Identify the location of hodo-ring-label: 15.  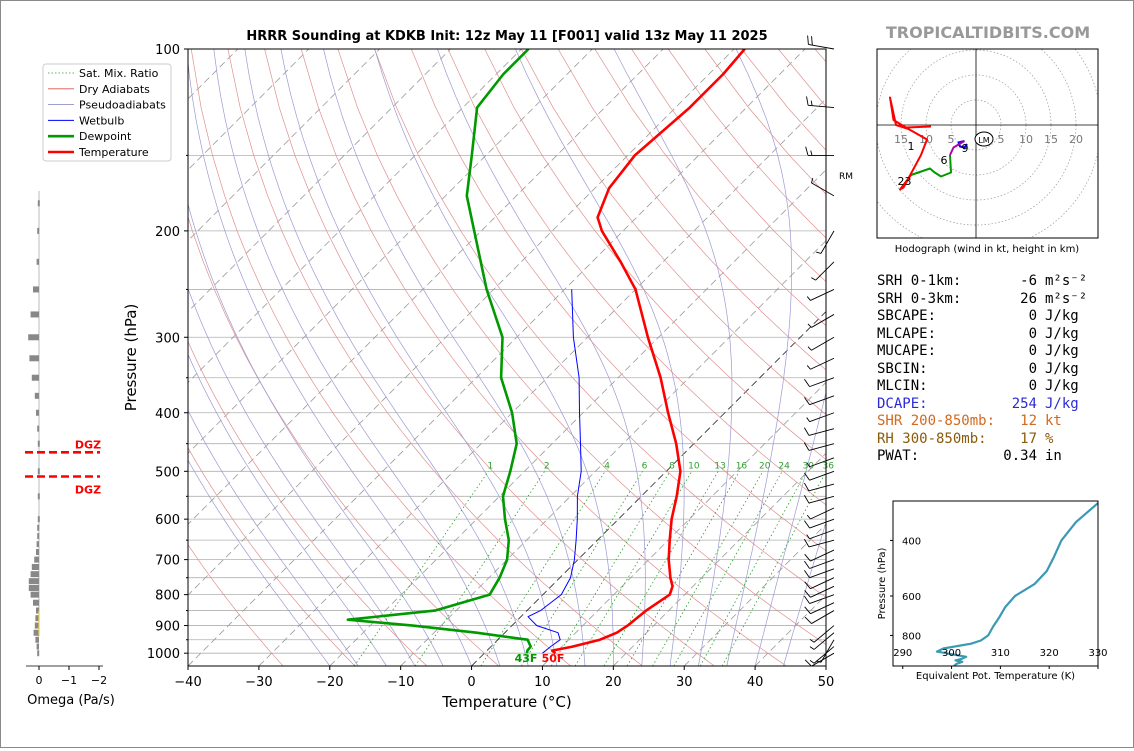
(901, 139).